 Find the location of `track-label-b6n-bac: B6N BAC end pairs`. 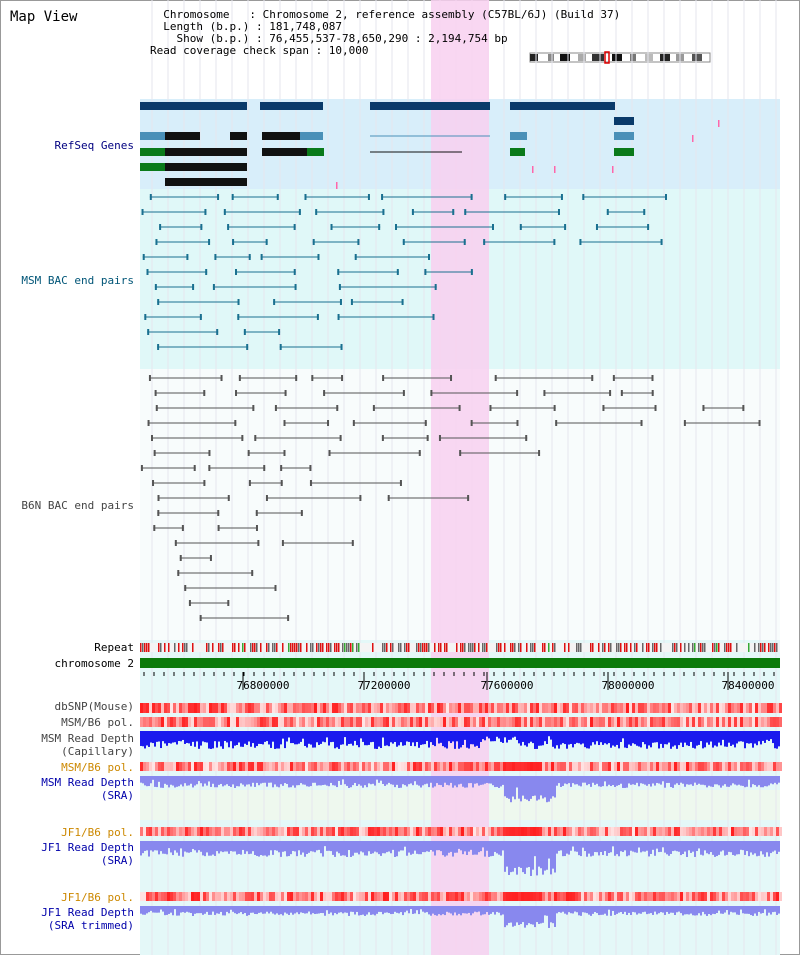

track-label-b6n-bac: B6N BAC end pairs is located at coordinates (77, 505).